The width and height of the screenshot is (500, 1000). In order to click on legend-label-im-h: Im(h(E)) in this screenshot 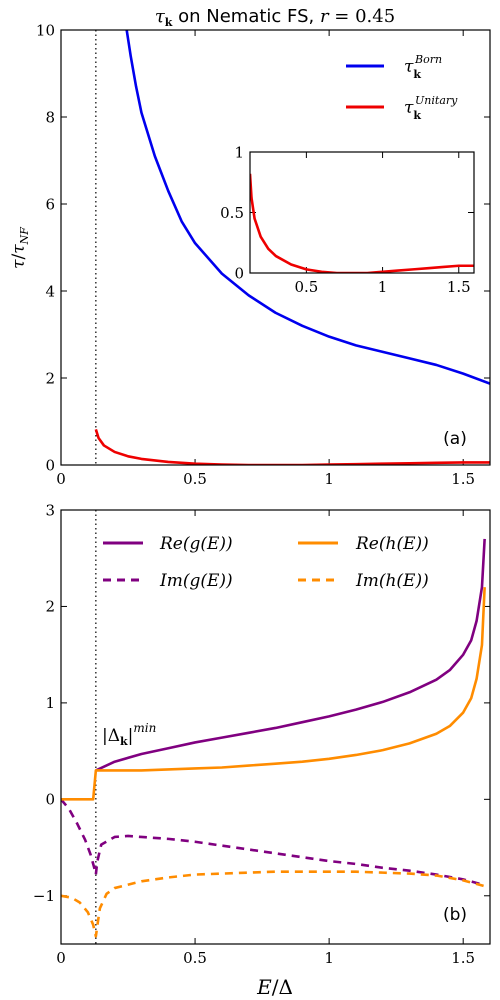, I will do `click(392, 581)`.